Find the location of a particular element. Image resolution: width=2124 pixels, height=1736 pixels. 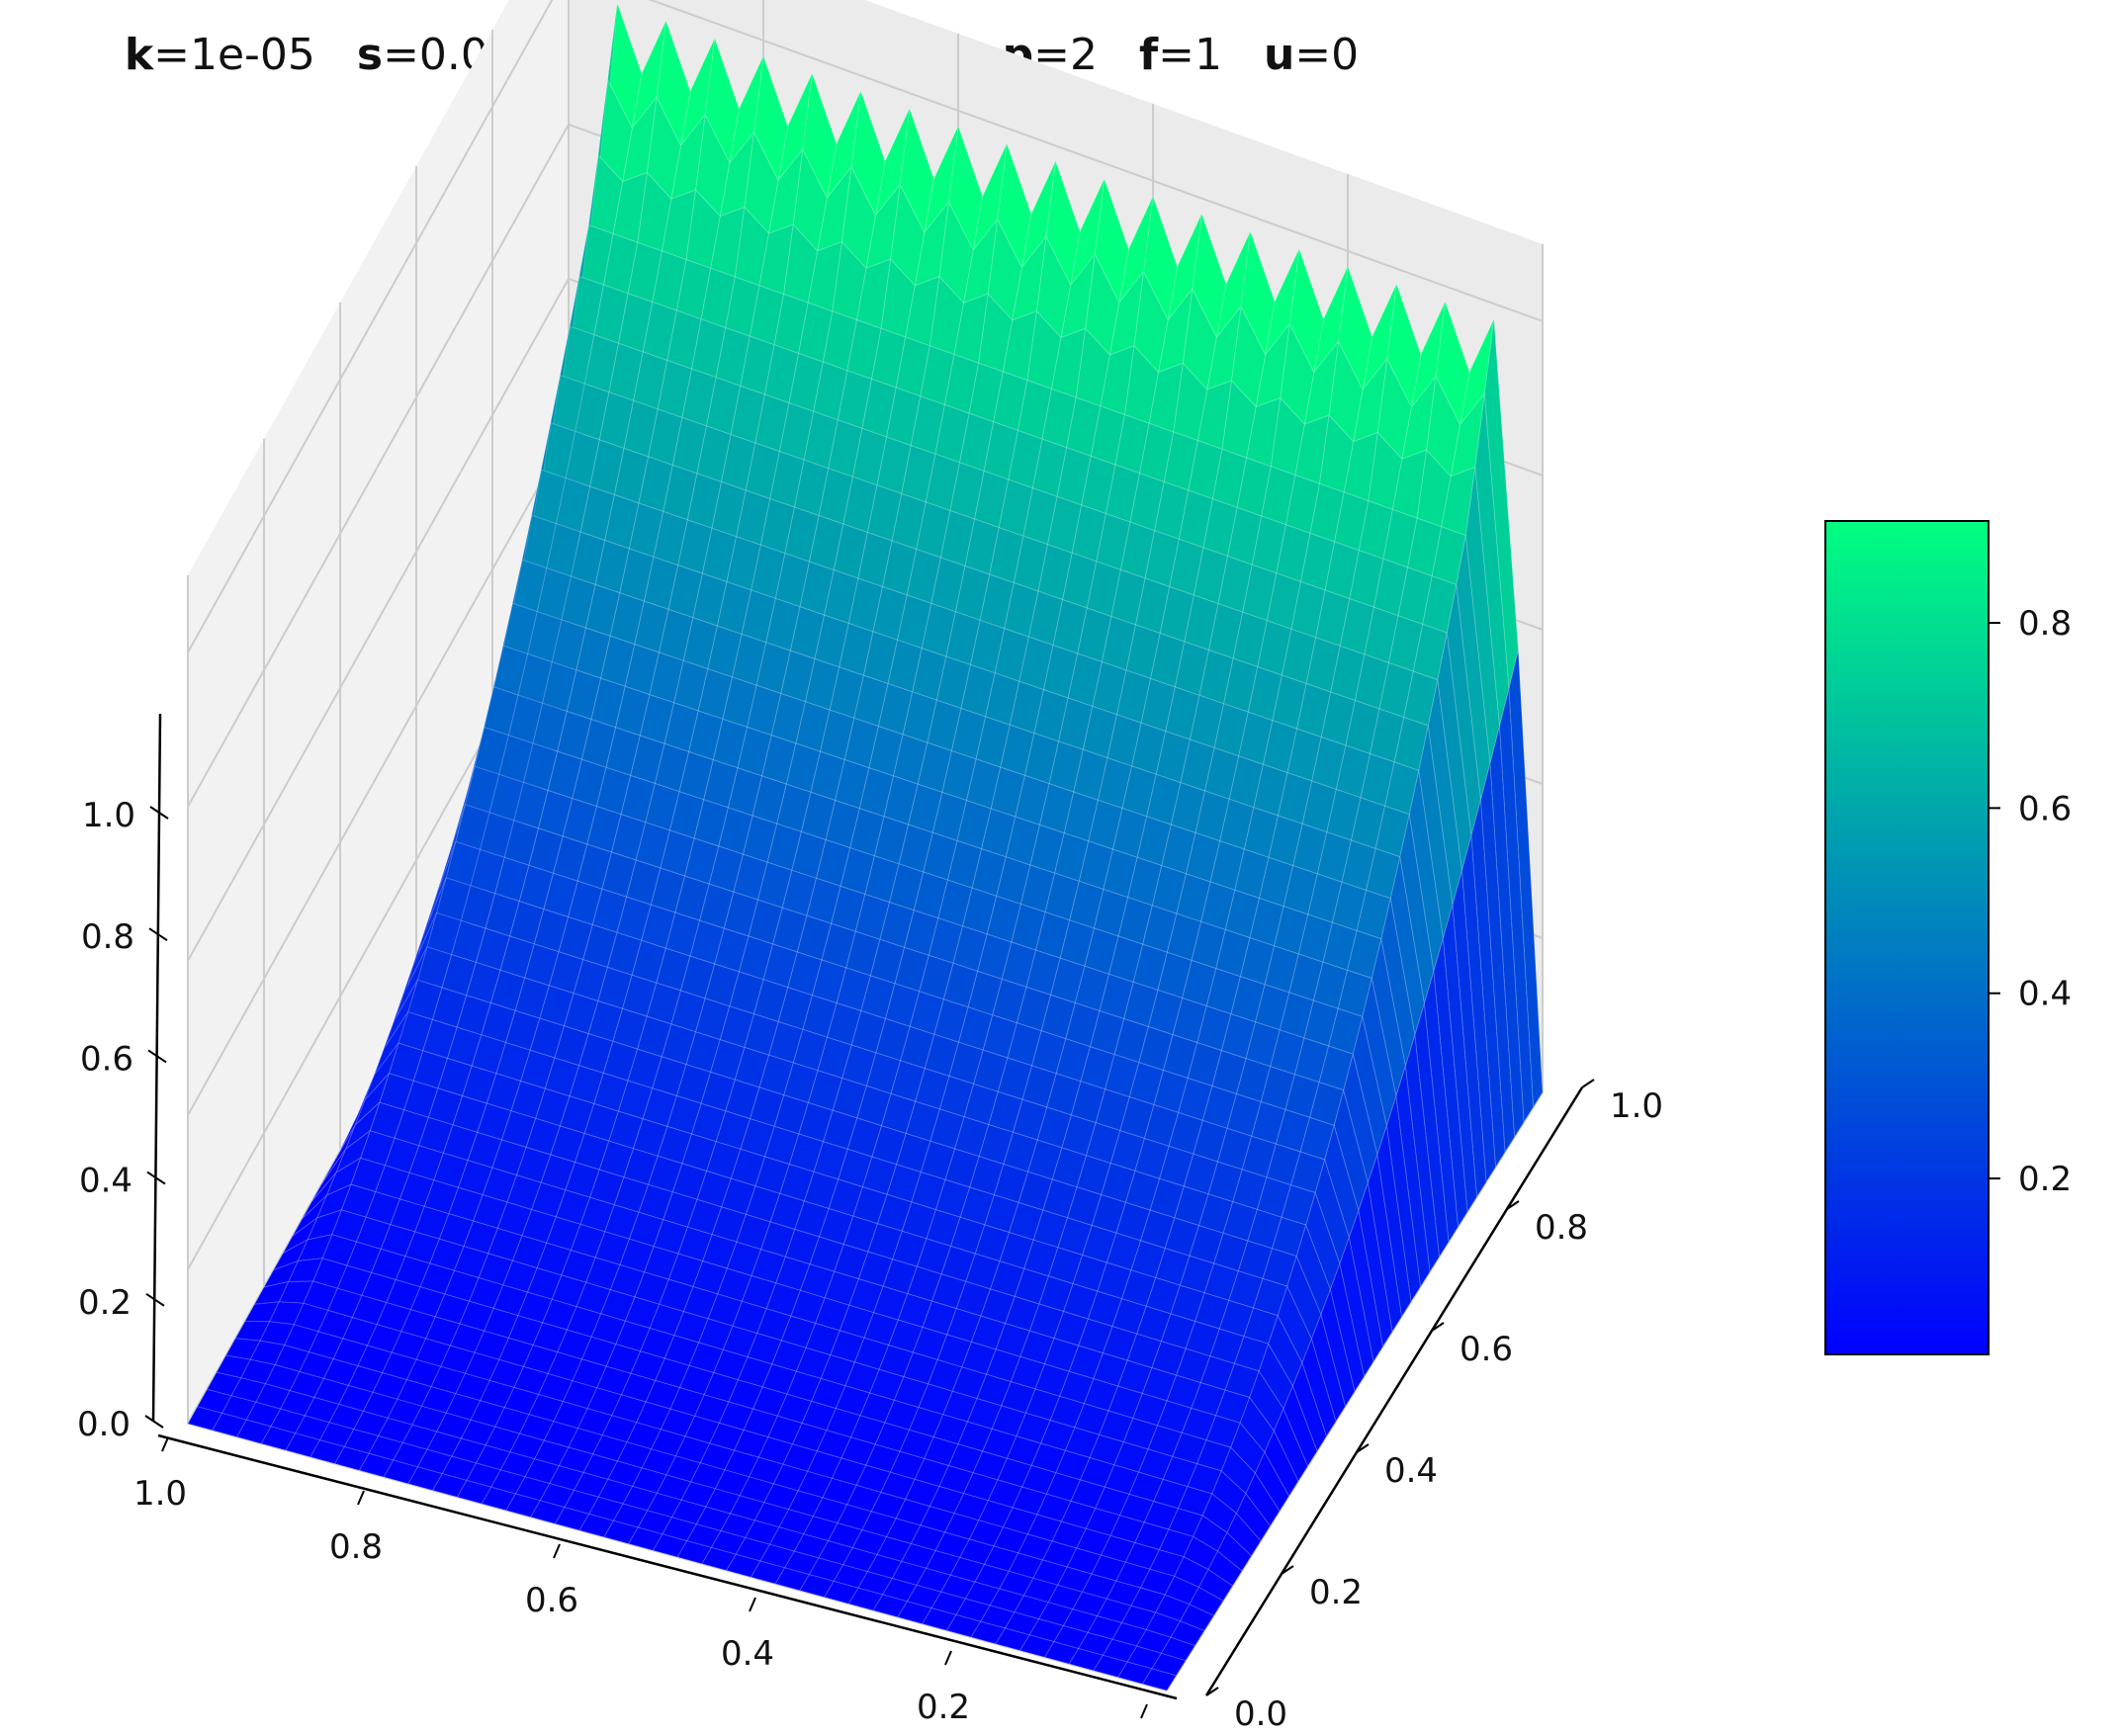

left-pane is located at coordinates (378, 712).